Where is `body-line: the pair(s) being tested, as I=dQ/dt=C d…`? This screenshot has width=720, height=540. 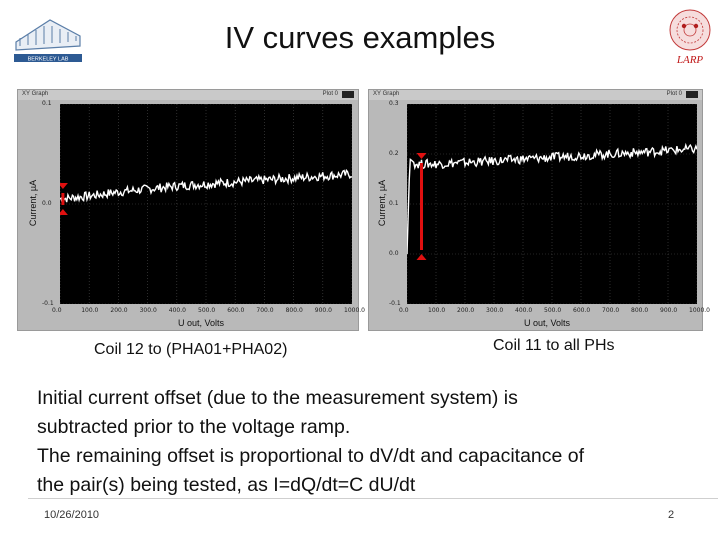 body-line: the pair(s) being tested, as I=dQ/dt=C d… is located at coordinates (226, 485).